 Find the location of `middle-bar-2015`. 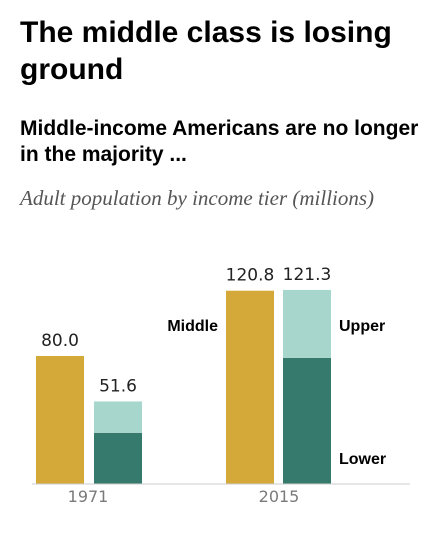

middle-bar-2015 is located at coordinates (250, 387).